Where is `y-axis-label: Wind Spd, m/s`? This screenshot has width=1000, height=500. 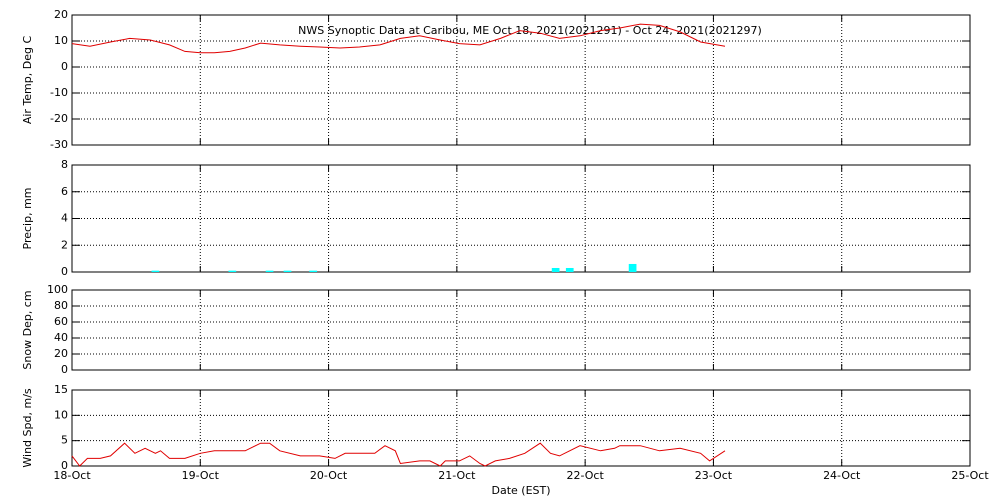 y-axis-label: Wind Spd, m/s is located at coordinates (27, 428).